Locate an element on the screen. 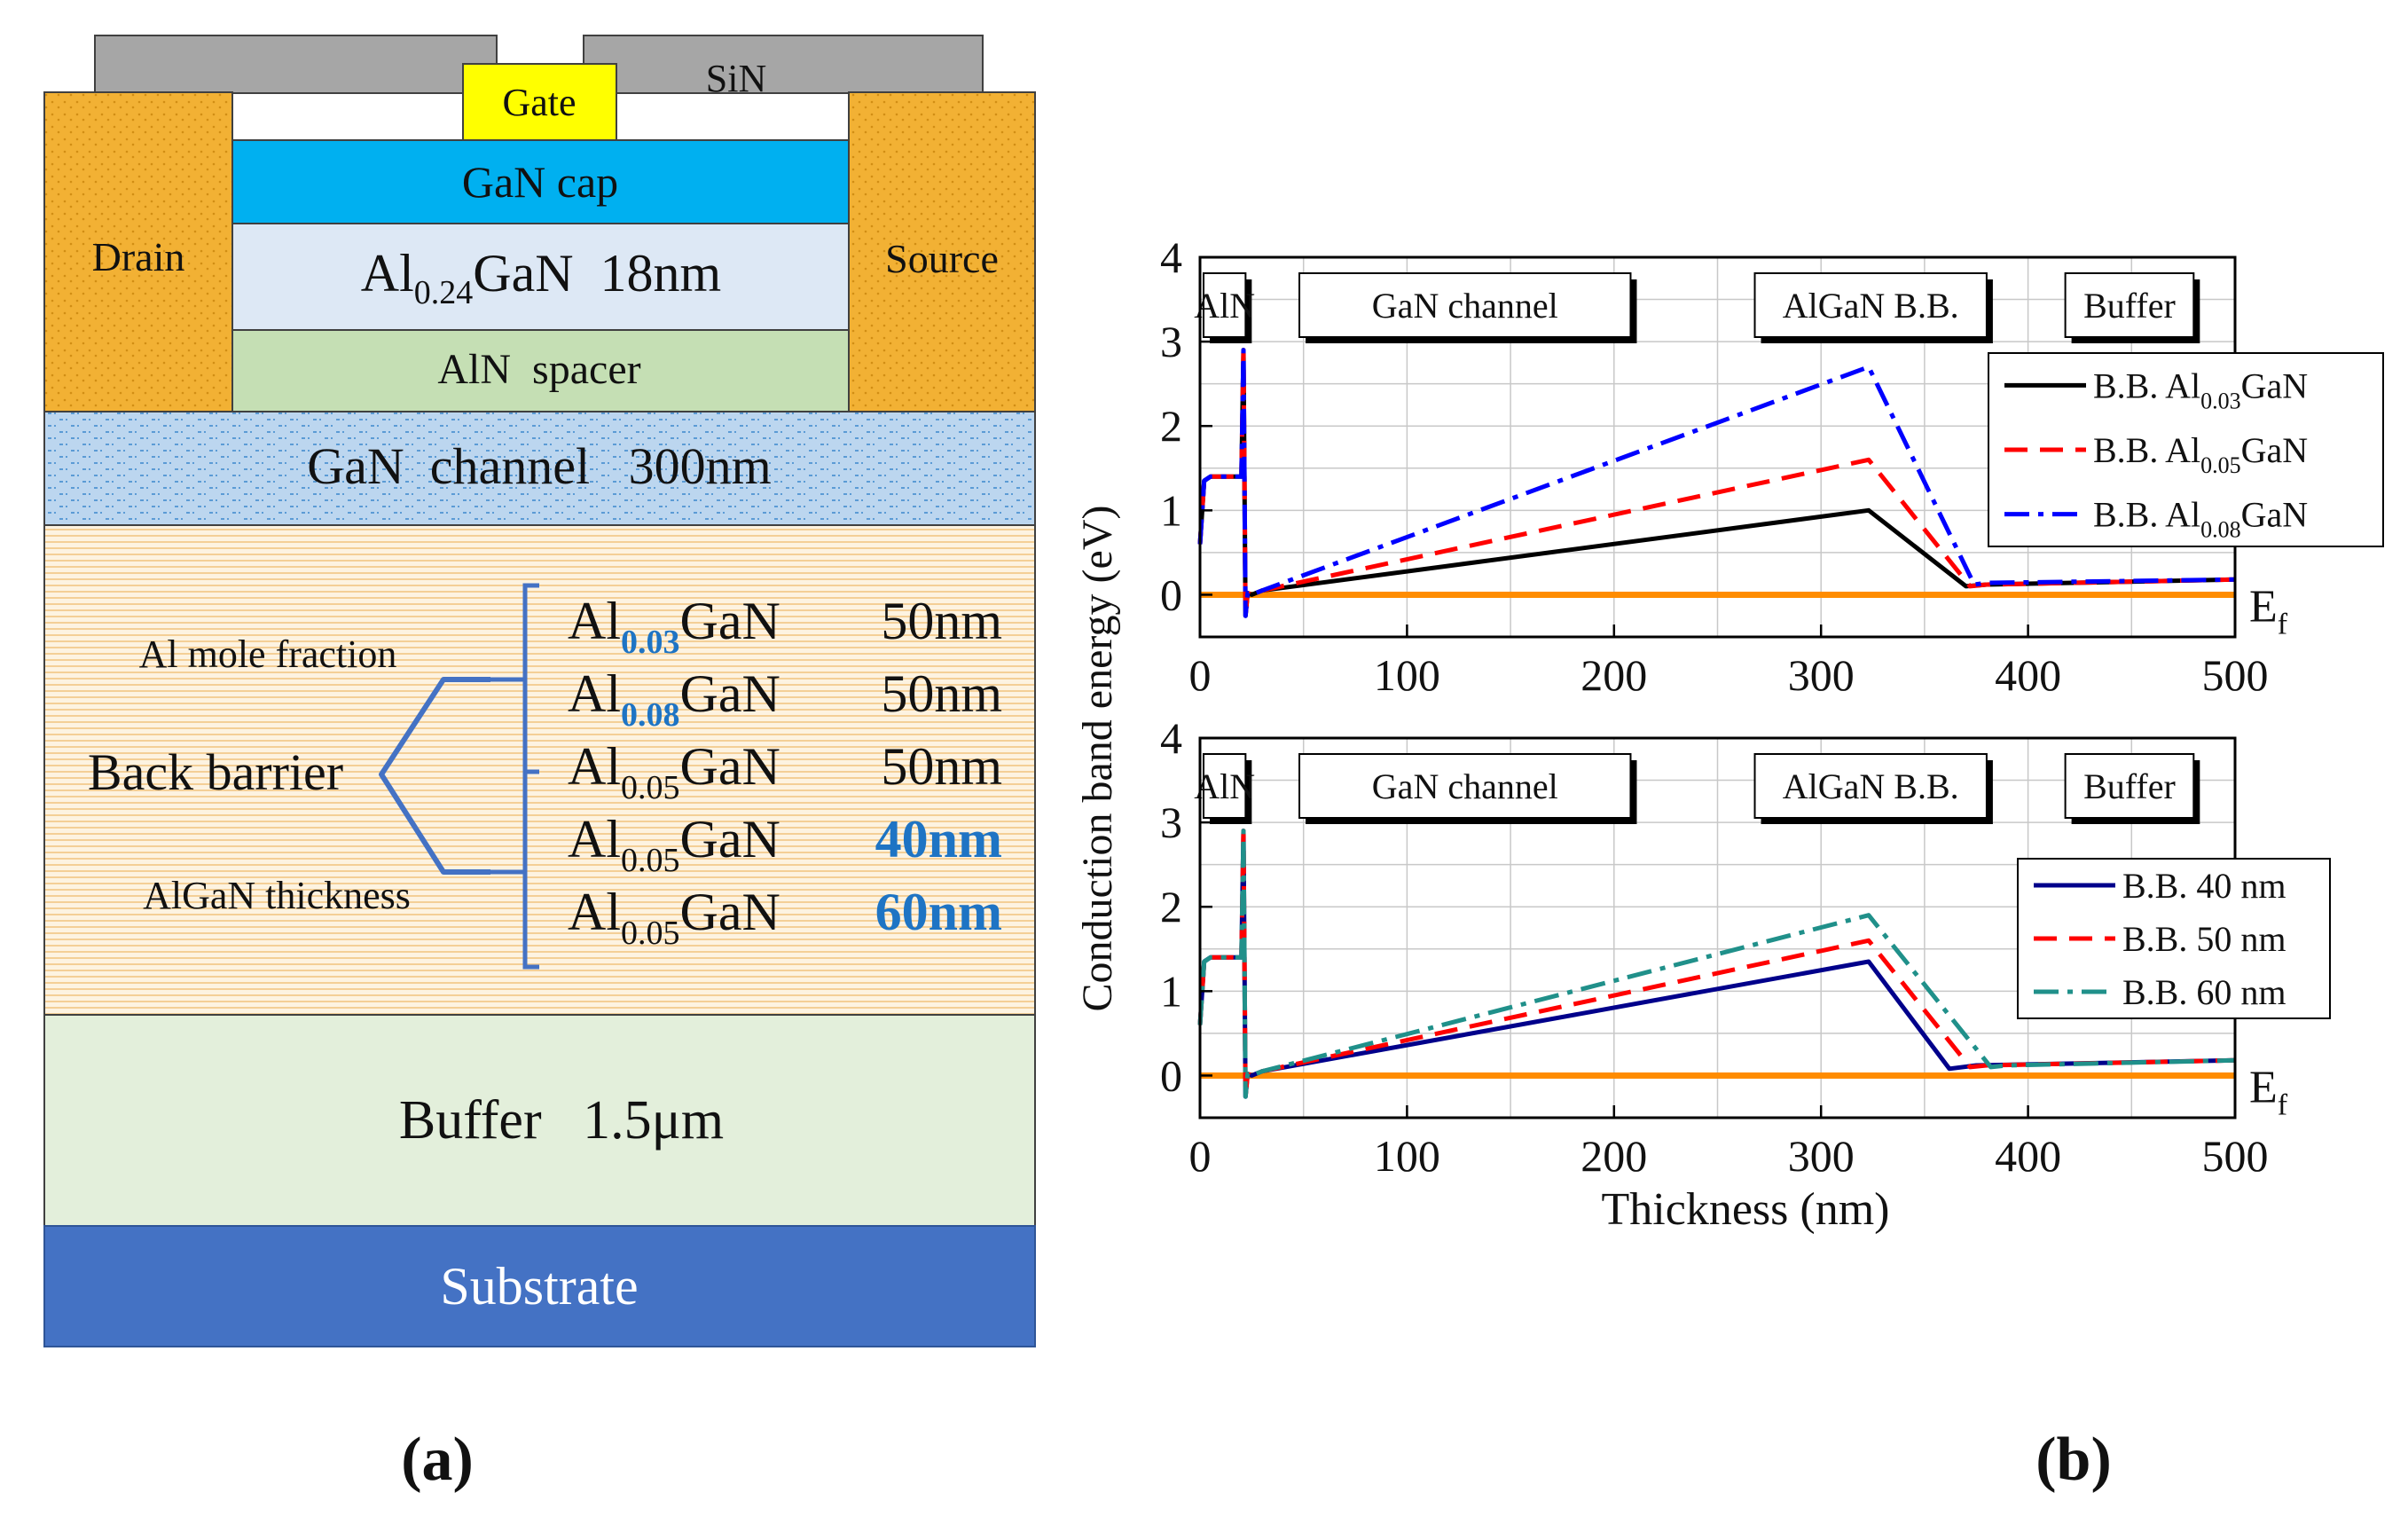 The image size is (2408, 1524). source-contact is located at coordinates (942, 257).